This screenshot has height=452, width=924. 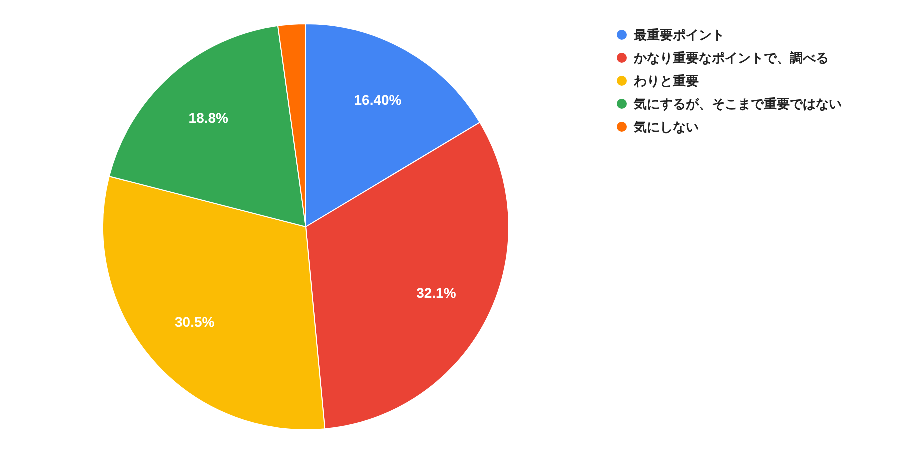 I want to click on legend-label: わりと重要, so click(x=666, y=81).